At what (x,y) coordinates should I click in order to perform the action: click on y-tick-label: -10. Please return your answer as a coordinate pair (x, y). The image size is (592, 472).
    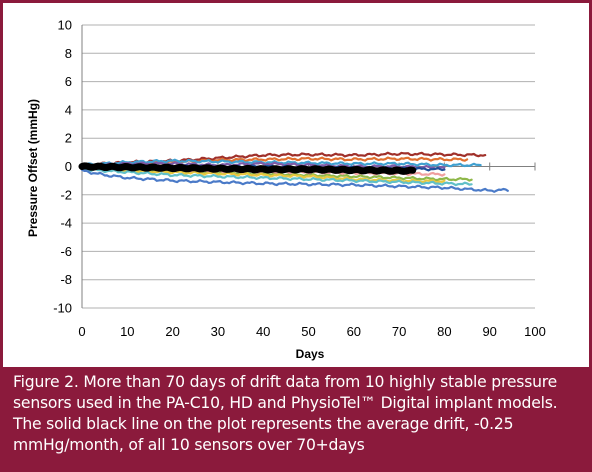
    Looking at the image, I should click on (62, 308).